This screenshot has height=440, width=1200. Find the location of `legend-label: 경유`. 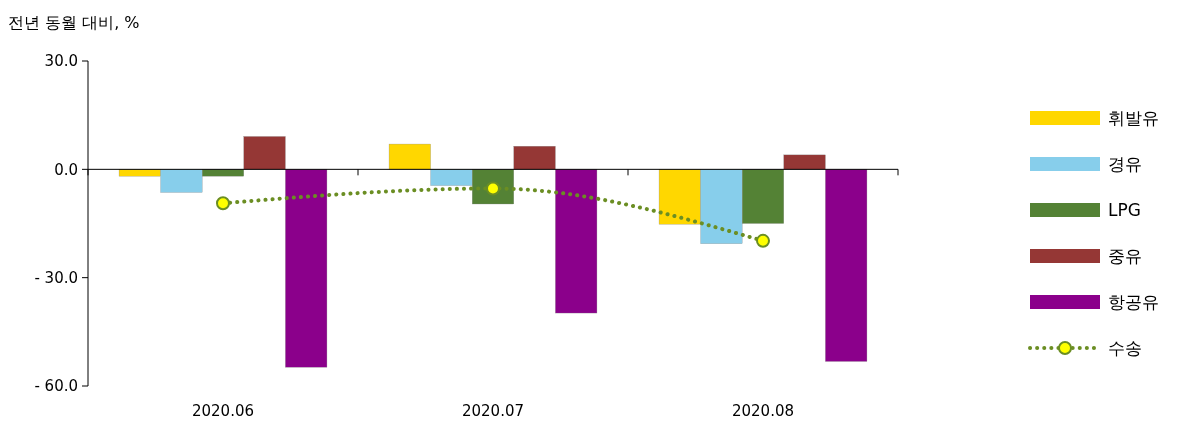

legend-label: 경유 is located at coordinates (1125, 163).